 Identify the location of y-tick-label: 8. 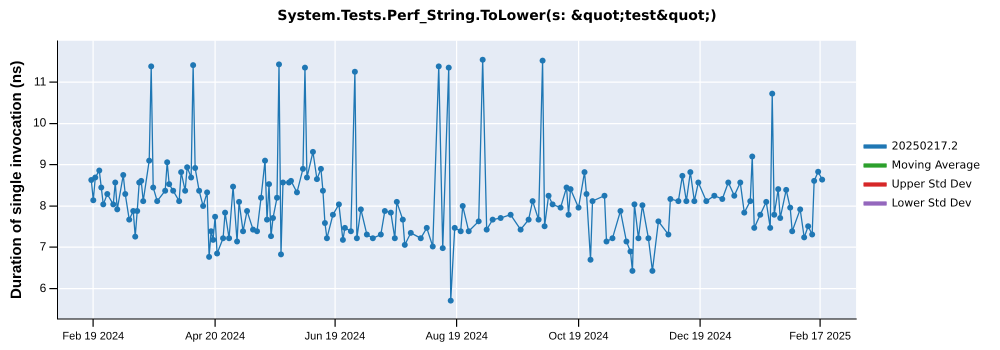
(43, 205).